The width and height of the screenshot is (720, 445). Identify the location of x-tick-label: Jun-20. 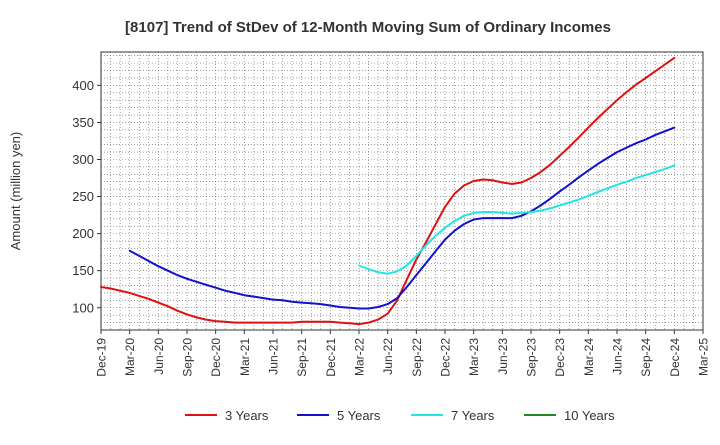
(159, 356).